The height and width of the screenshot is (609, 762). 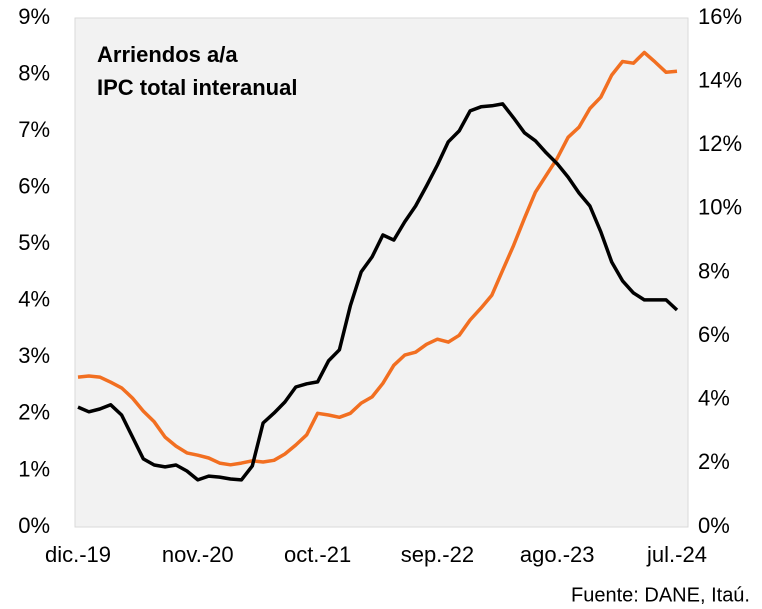 I want to click on y2-tick-label: 2%, so click(x=714, y=461).